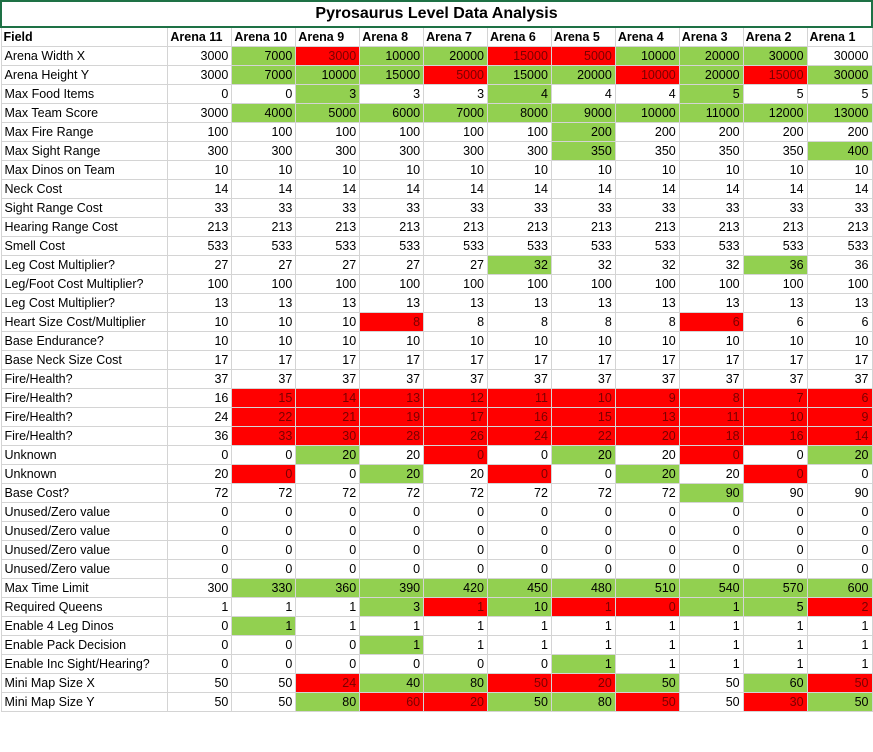  Describe the element at coordinates (84, 493) in the screenshot. I see `row-label: Base Cost?` at that location.